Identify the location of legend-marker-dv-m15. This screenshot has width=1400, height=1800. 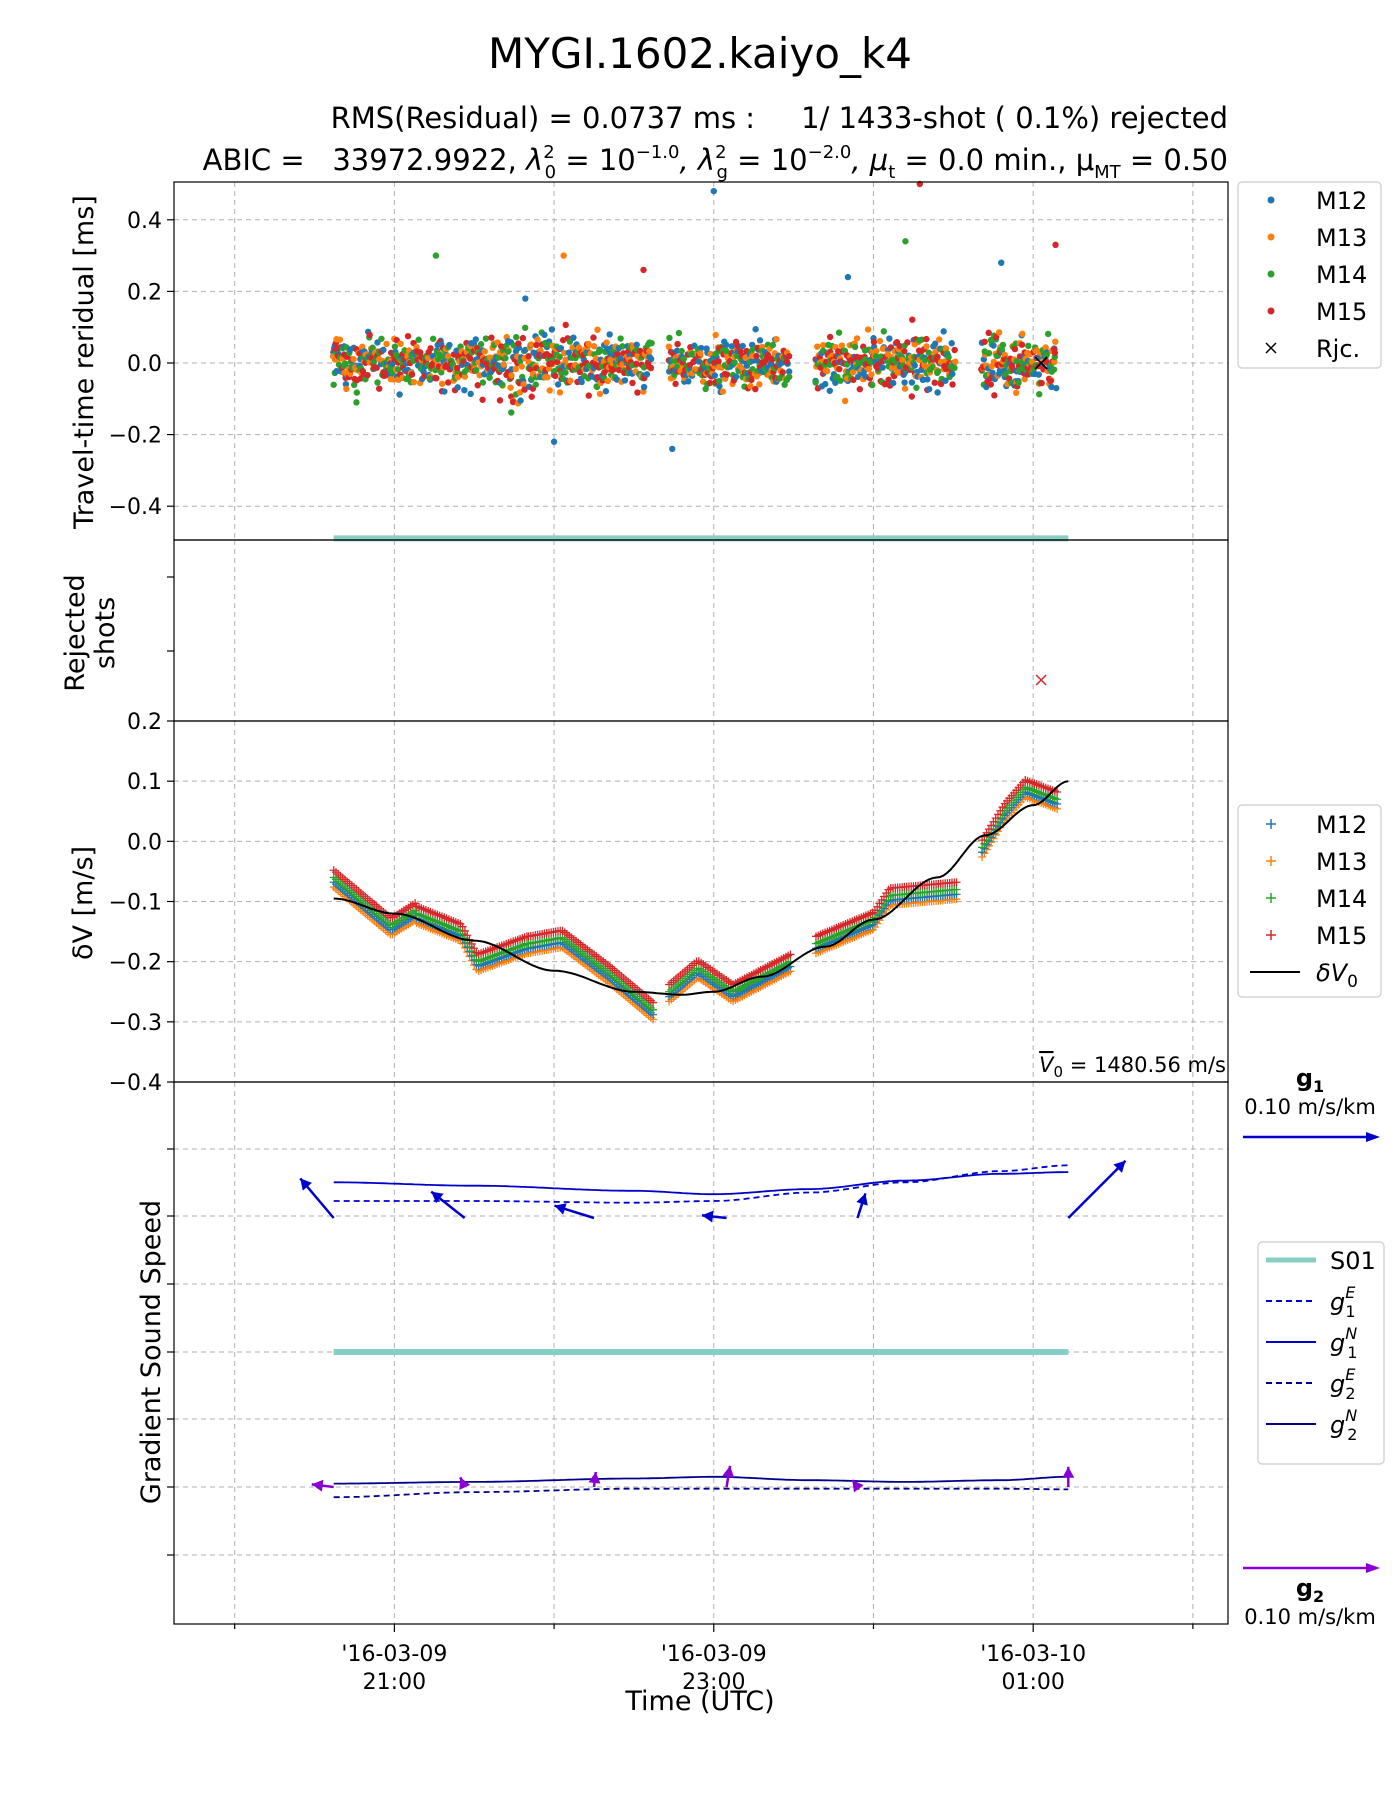
(1271, 935).